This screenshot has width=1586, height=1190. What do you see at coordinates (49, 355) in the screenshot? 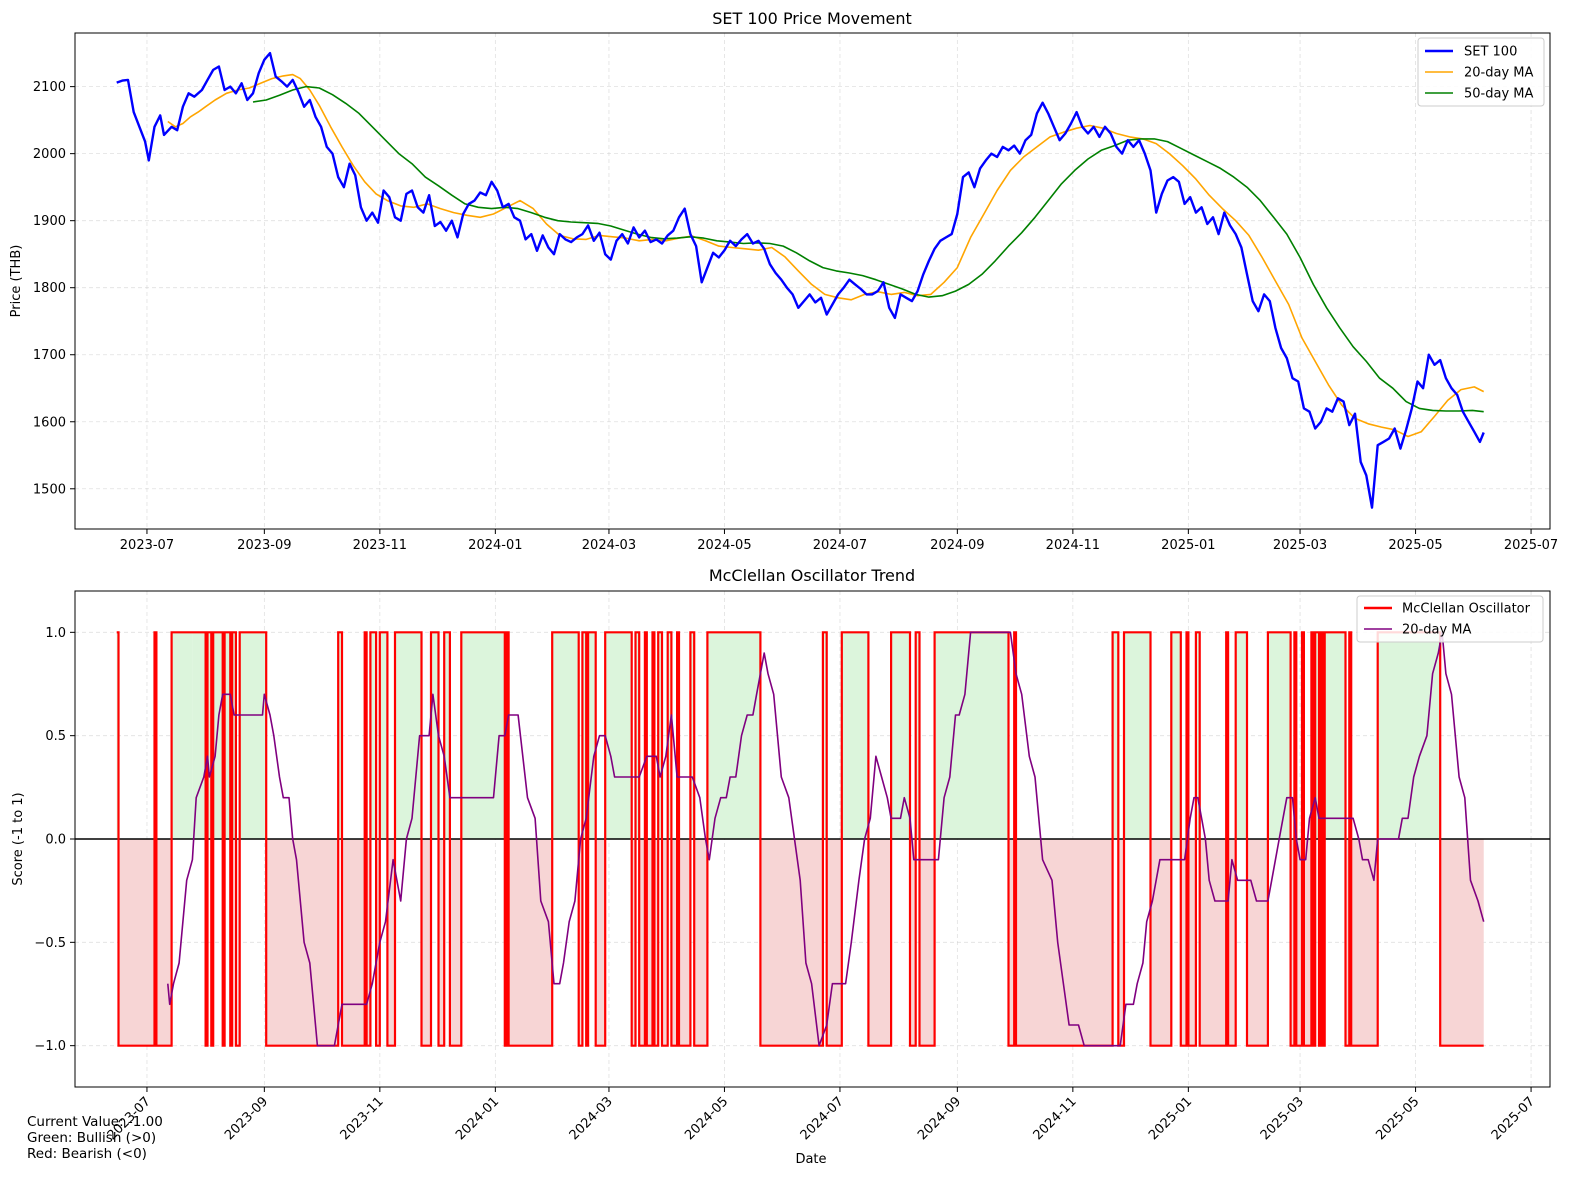
I see `price-y-tick-label: 1700` at bounding box center [49, 355].